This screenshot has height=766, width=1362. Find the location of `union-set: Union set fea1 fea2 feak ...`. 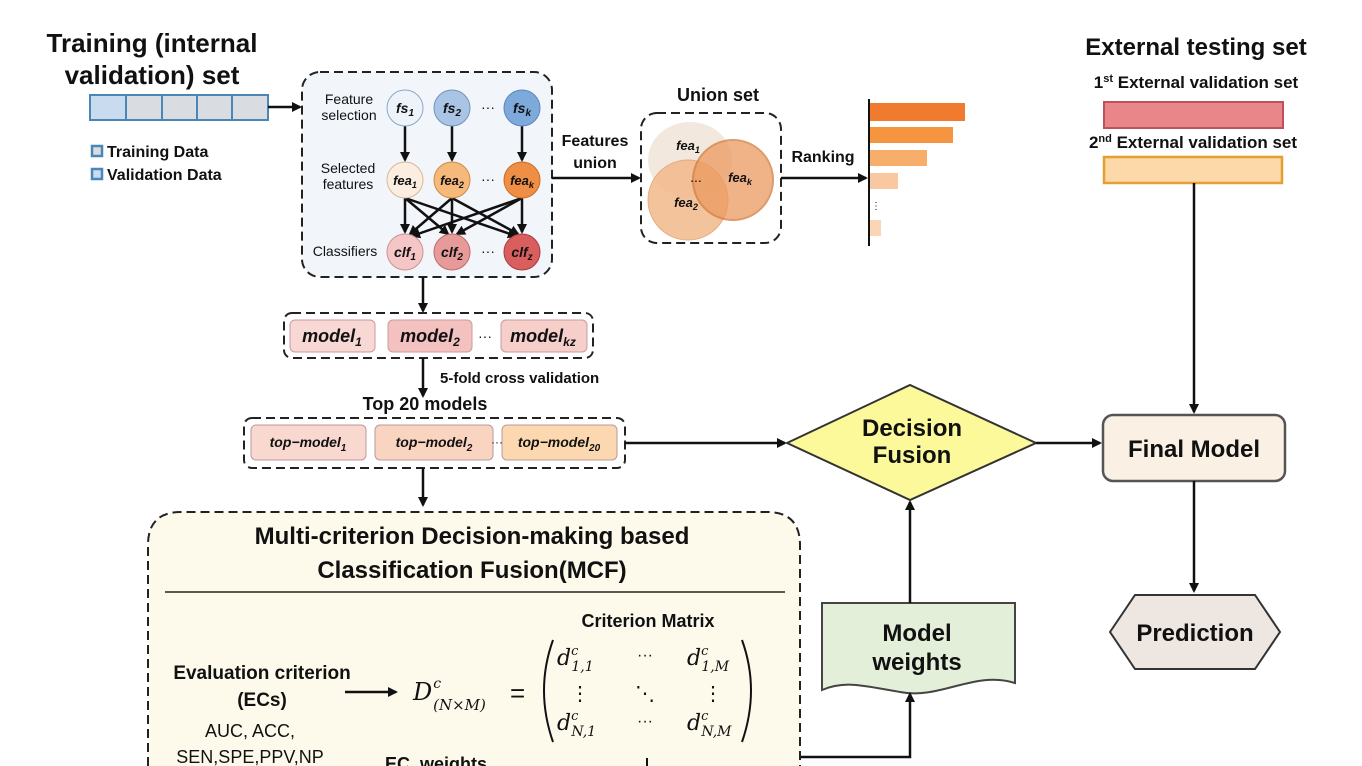

union-set: Union set fea1 fea2 feak ... is located at coordinates (711, 164).